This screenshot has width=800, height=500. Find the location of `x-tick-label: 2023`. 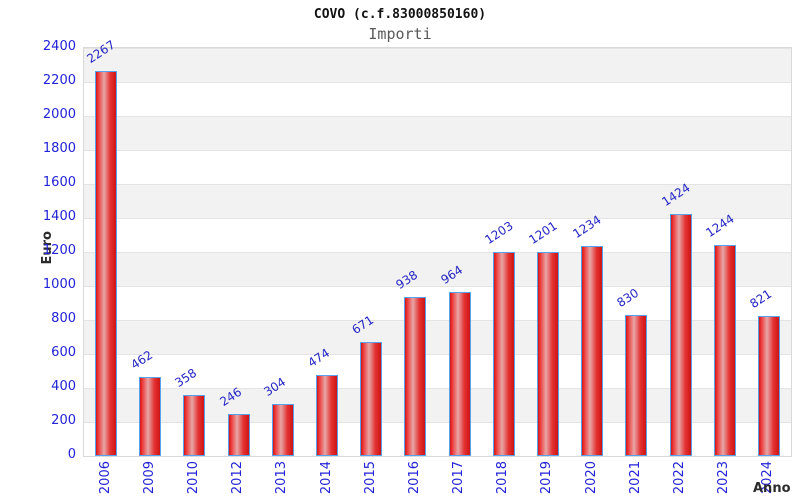

x-tick-label: 2023 is located at coordinates (724, 480).